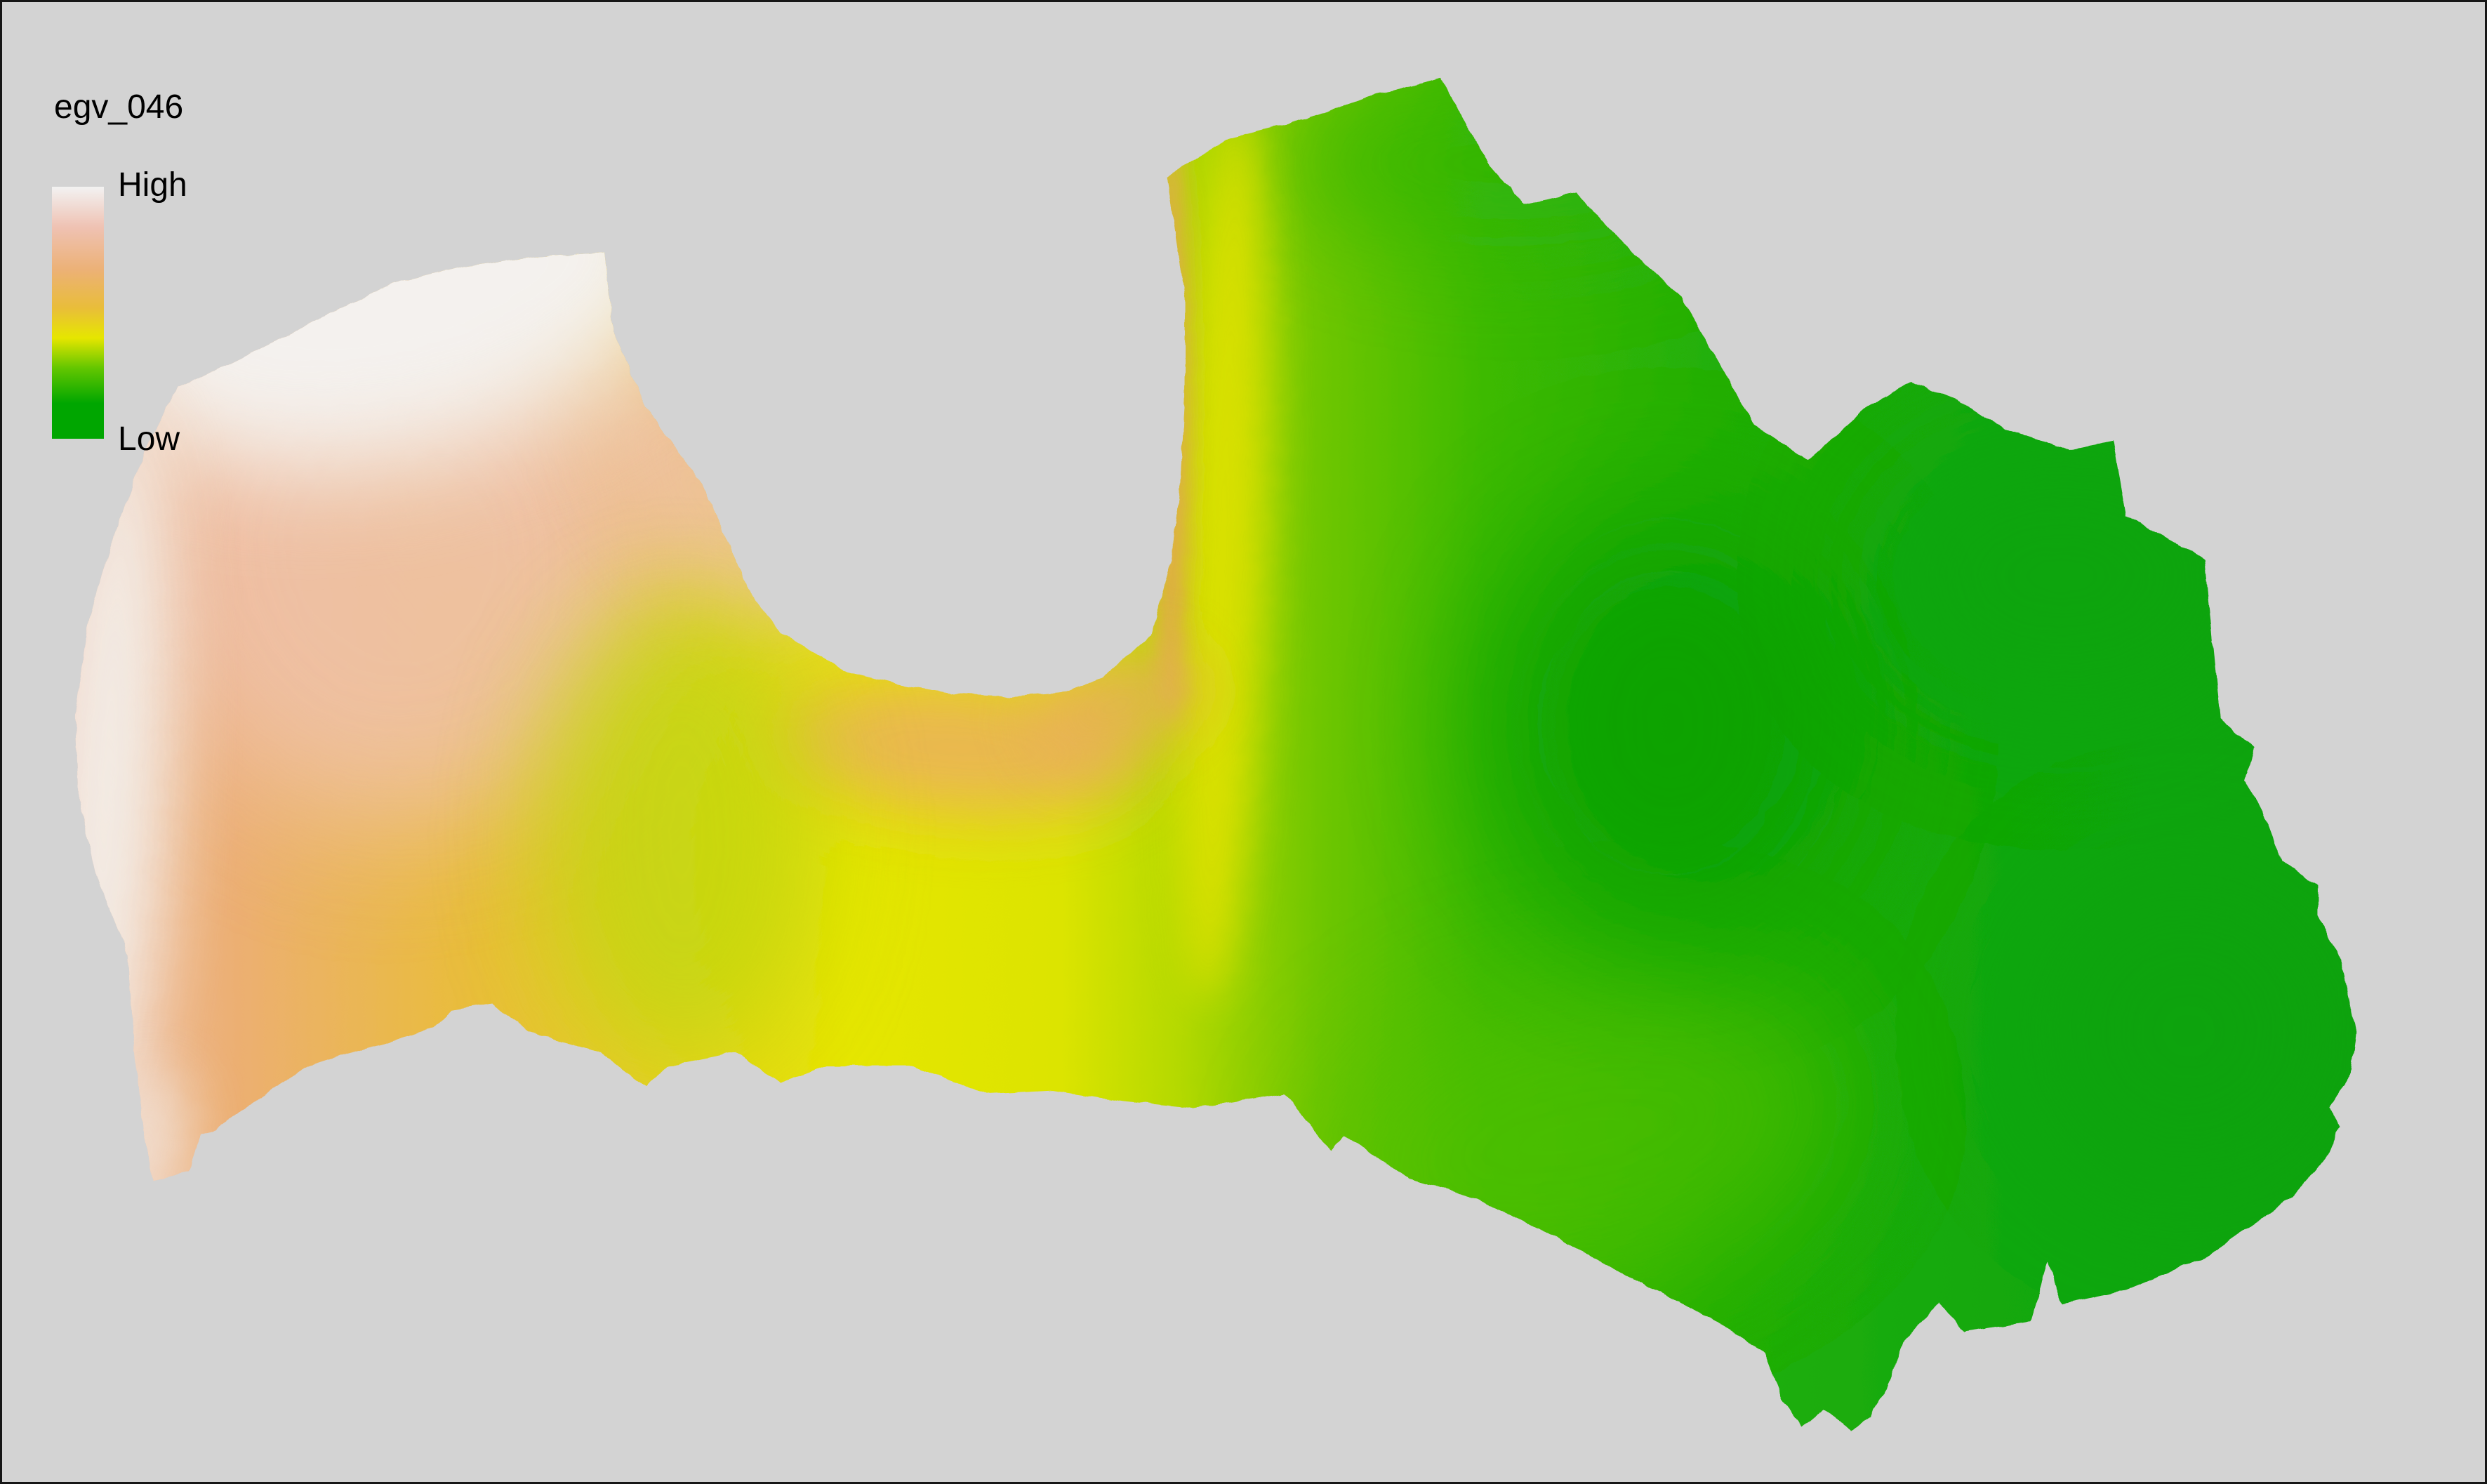  Describe the element at coordinates (78, 313) in the screenshot. I see `legend-colorbar` at that location.